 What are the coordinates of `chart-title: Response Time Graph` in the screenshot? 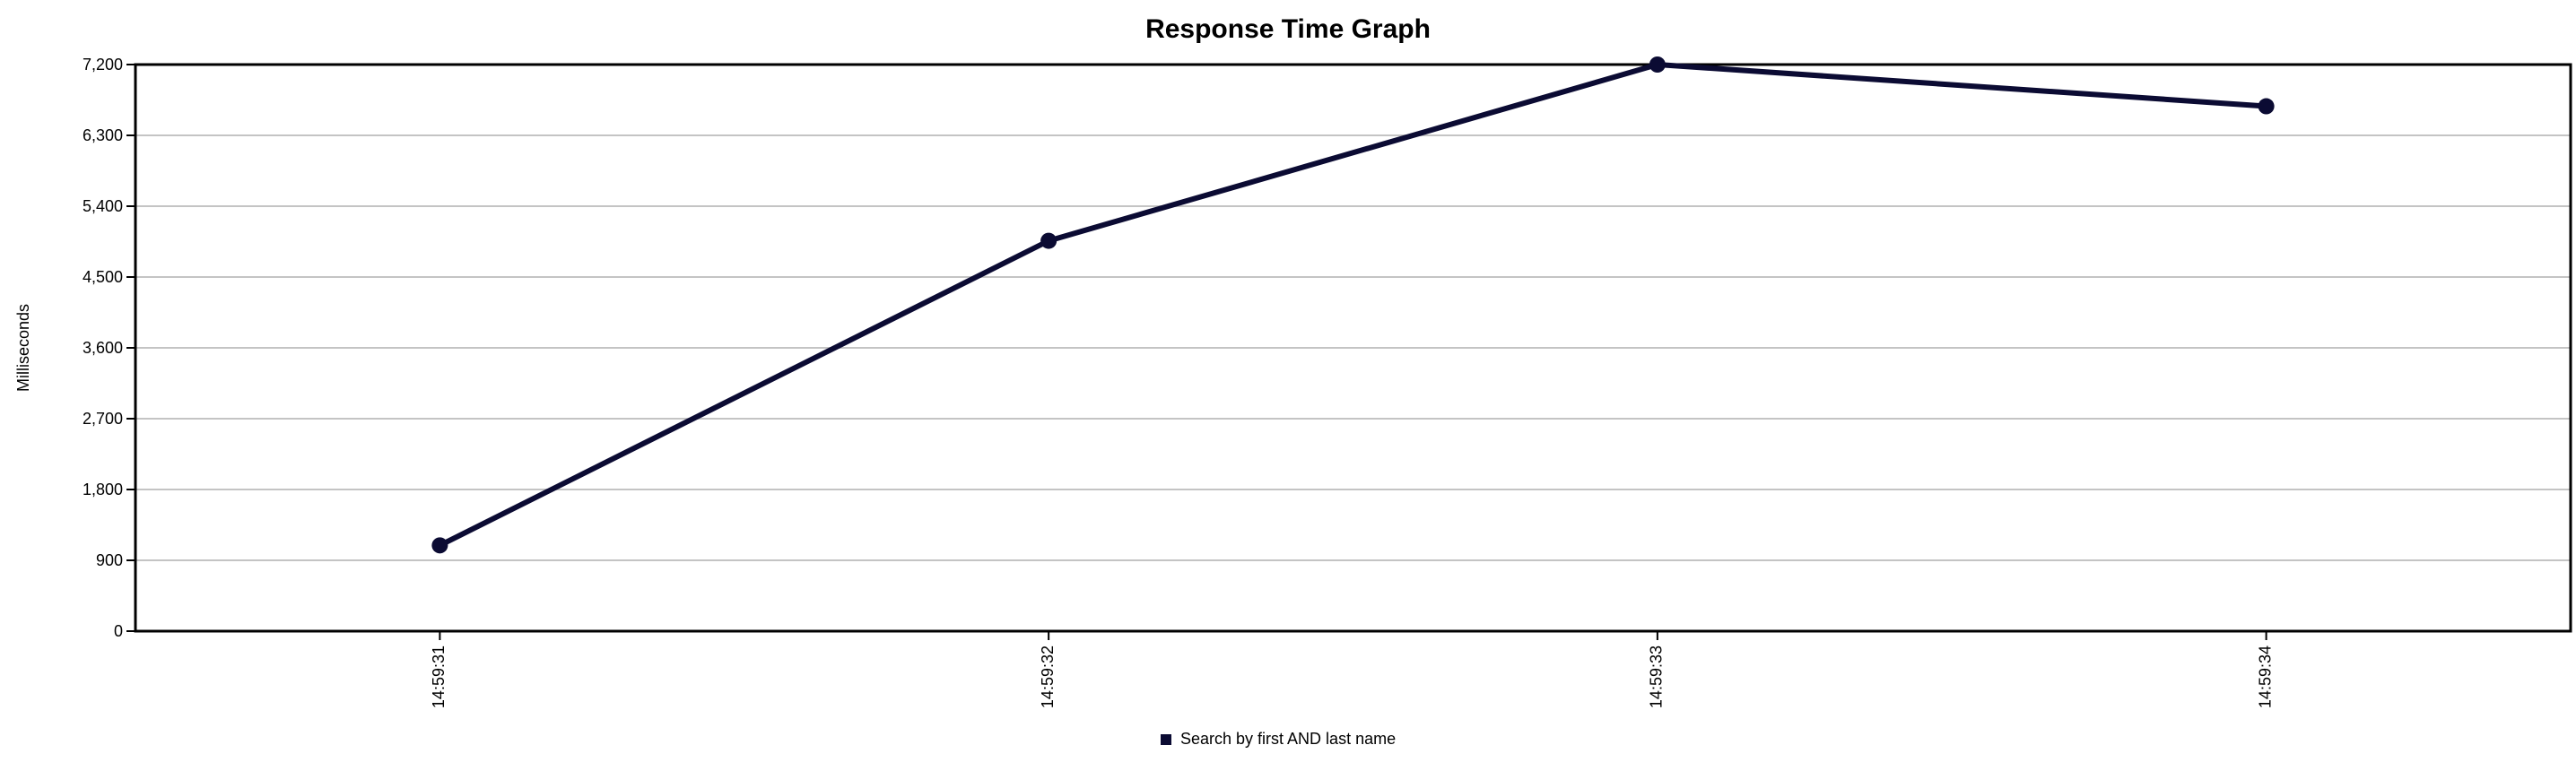 It's located at (1288, 29).